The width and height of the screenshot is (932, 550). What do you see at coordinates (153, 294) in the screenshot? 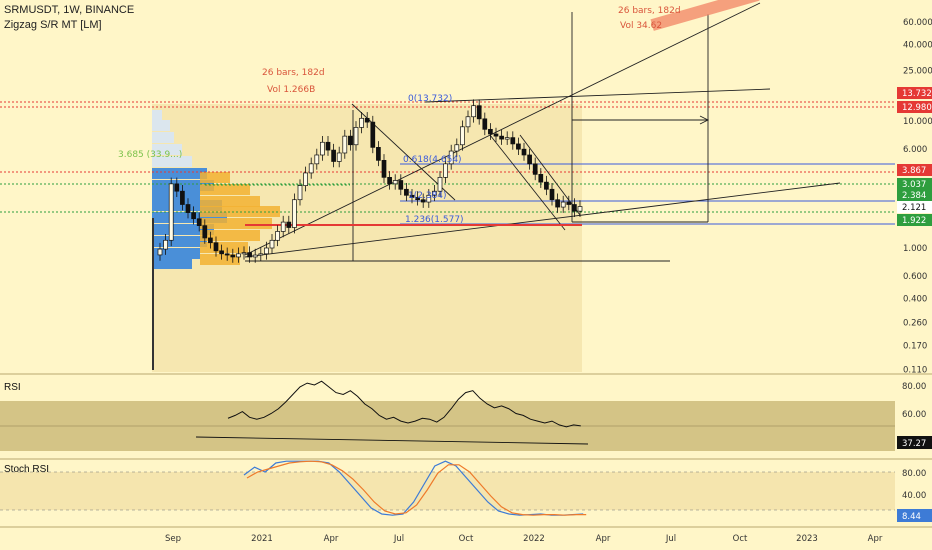
I see `volume-profile-axis` at bounding box center [153, 294].